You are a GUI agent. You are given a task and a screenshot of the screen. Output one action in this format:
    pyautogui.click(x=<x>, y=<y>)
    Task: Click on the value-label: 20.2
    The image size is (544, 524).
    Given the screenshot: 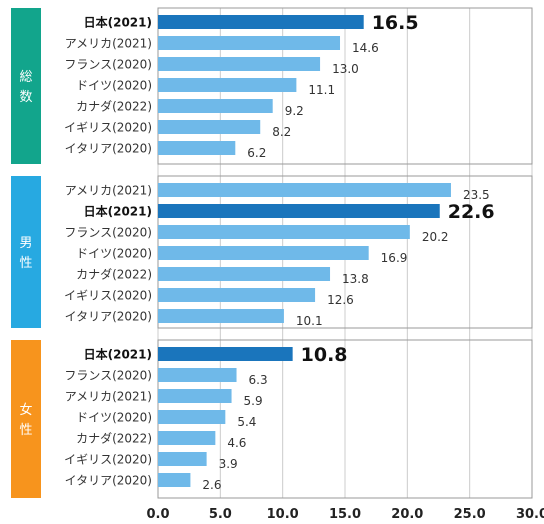 What is the action you would take?
    pyautogui.click(x=435, y=237)
    